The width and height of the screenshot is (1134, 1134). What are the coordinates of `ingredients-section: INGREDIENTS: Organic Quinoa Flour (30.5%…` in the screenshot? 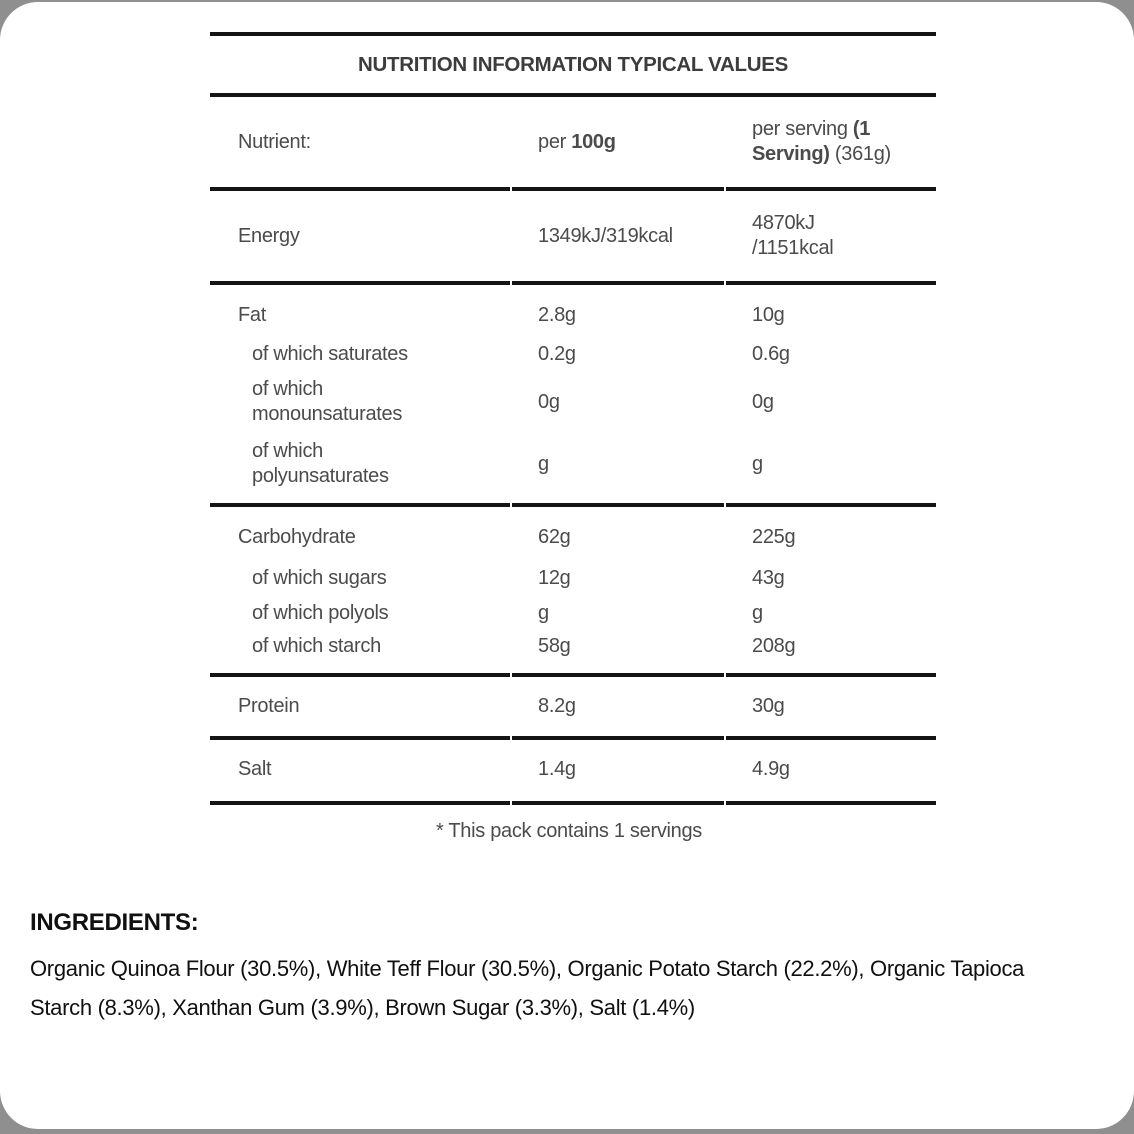 It's located at (567, 968).